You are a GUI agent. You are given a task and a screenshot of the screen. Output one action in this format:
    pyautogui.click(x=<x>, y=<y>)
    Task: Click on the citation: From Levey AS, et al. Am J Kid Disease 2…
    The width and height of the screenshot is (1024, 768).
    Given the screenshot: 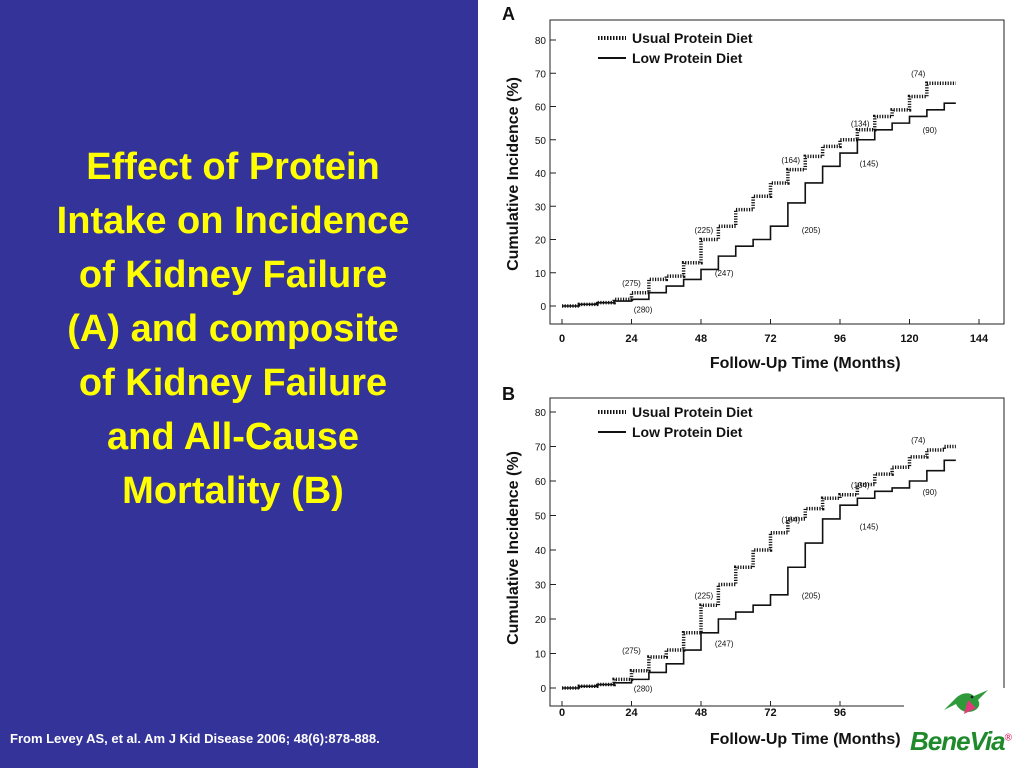 What is the action you would take?
    pyautogui.click(x=195, y=738)
    